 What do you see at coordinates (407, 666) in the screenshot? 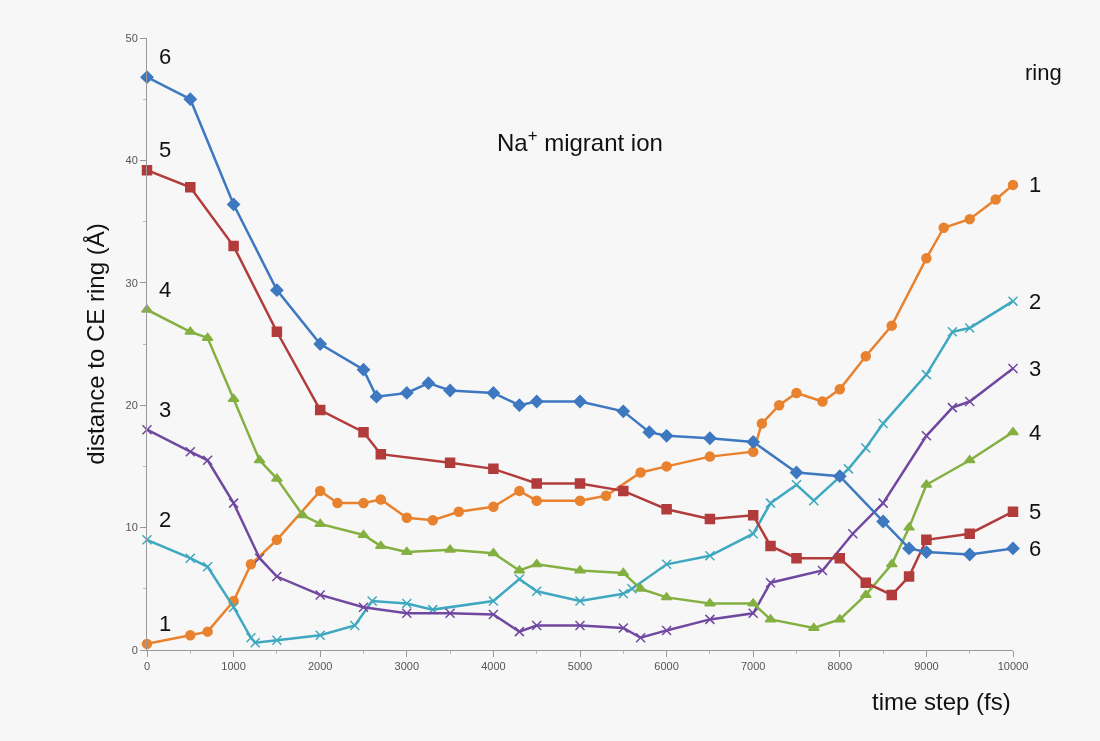
I see `x-tick-label: 3000` at bounding box center [407, 666].